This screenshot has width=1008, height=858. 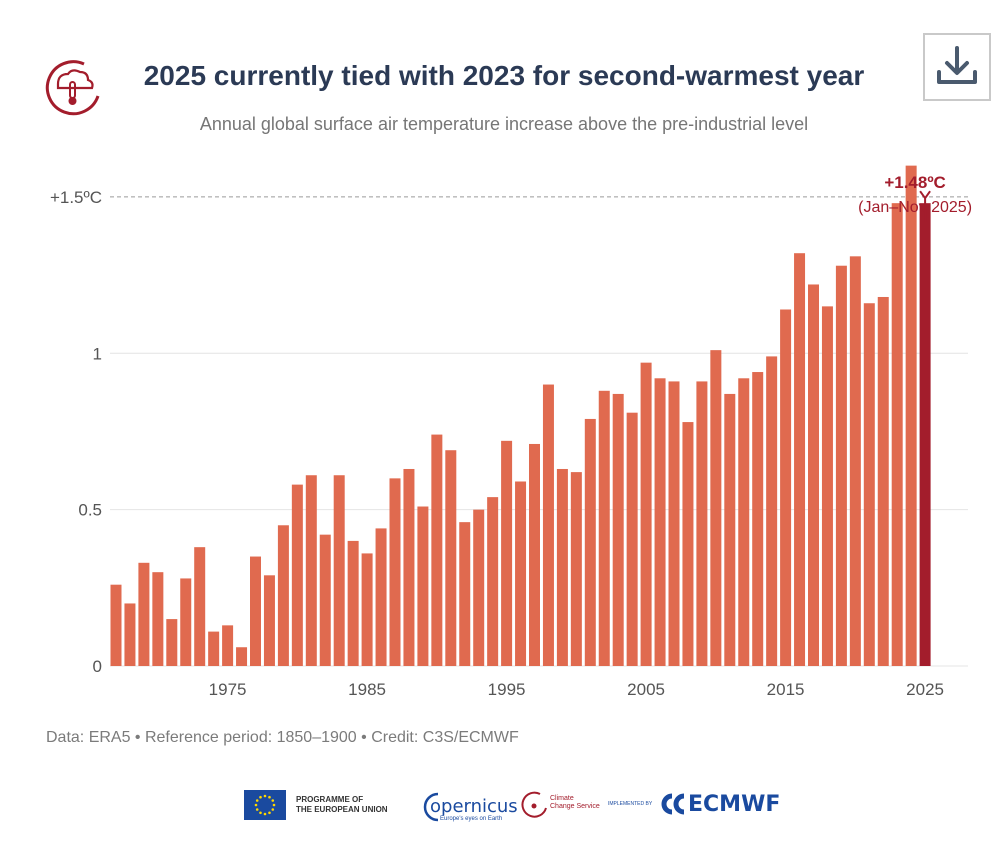 I want to click on download-icon, so click(x=957, y=65).